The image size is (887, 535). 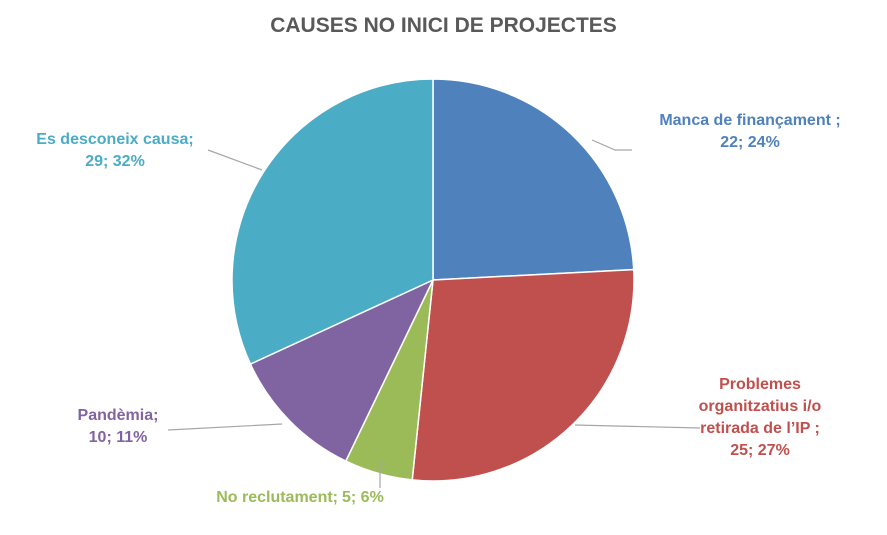 What do you see at coordinates (443, 25) in the screenshot?
I see `chart-title: CAUSES NO INICI DE PROJECTES` at bounding box center [443, 25].